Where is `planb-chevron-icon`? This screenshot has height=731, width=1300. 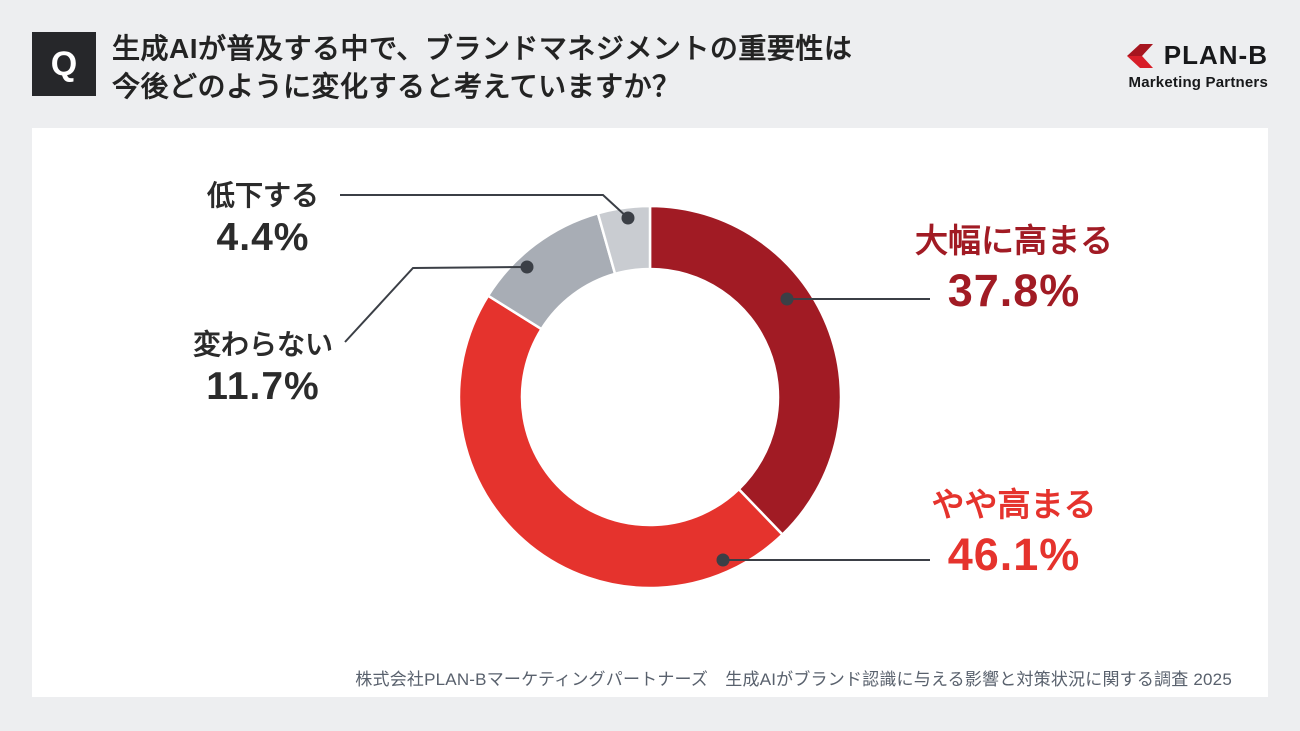
planb-chevron-icon is located at coordinates (1139, 55).